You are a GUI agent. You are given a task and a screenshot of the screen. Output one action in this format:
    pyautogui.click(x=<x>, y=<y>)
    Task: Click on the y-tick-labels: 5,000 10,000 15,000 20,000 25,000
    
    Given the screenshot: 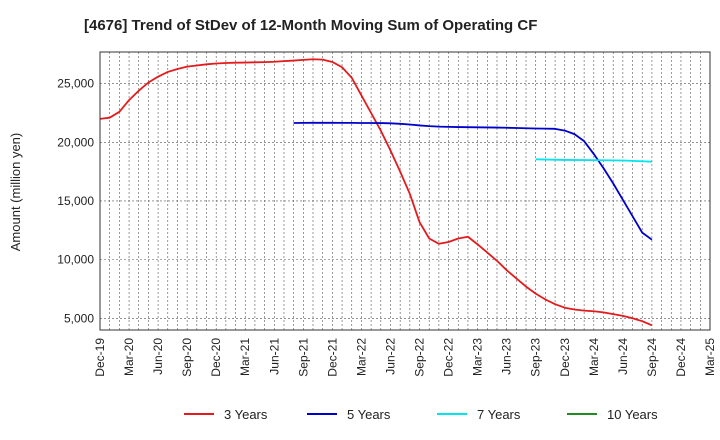 What is the action you would take?
    pyautogui.click(x=75, y=201)
    